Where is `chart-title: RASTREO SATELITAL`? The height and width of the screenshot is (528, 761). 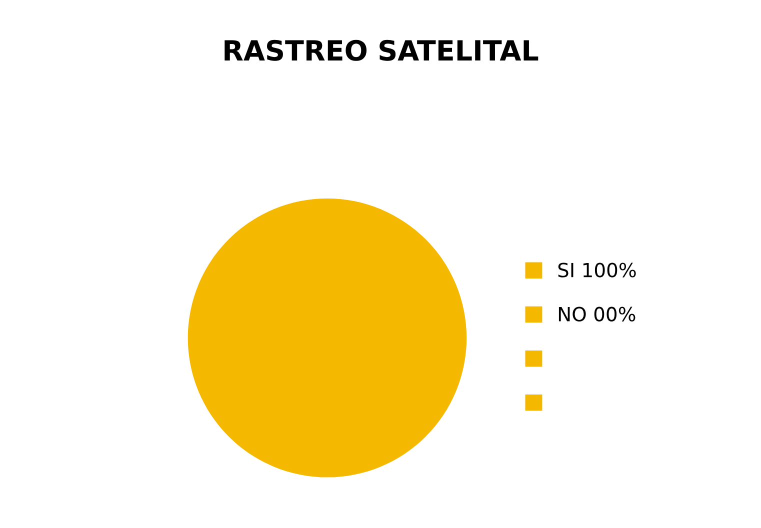 chart-title: RASTREO SATELITAL is located at coordinates (381, 50).